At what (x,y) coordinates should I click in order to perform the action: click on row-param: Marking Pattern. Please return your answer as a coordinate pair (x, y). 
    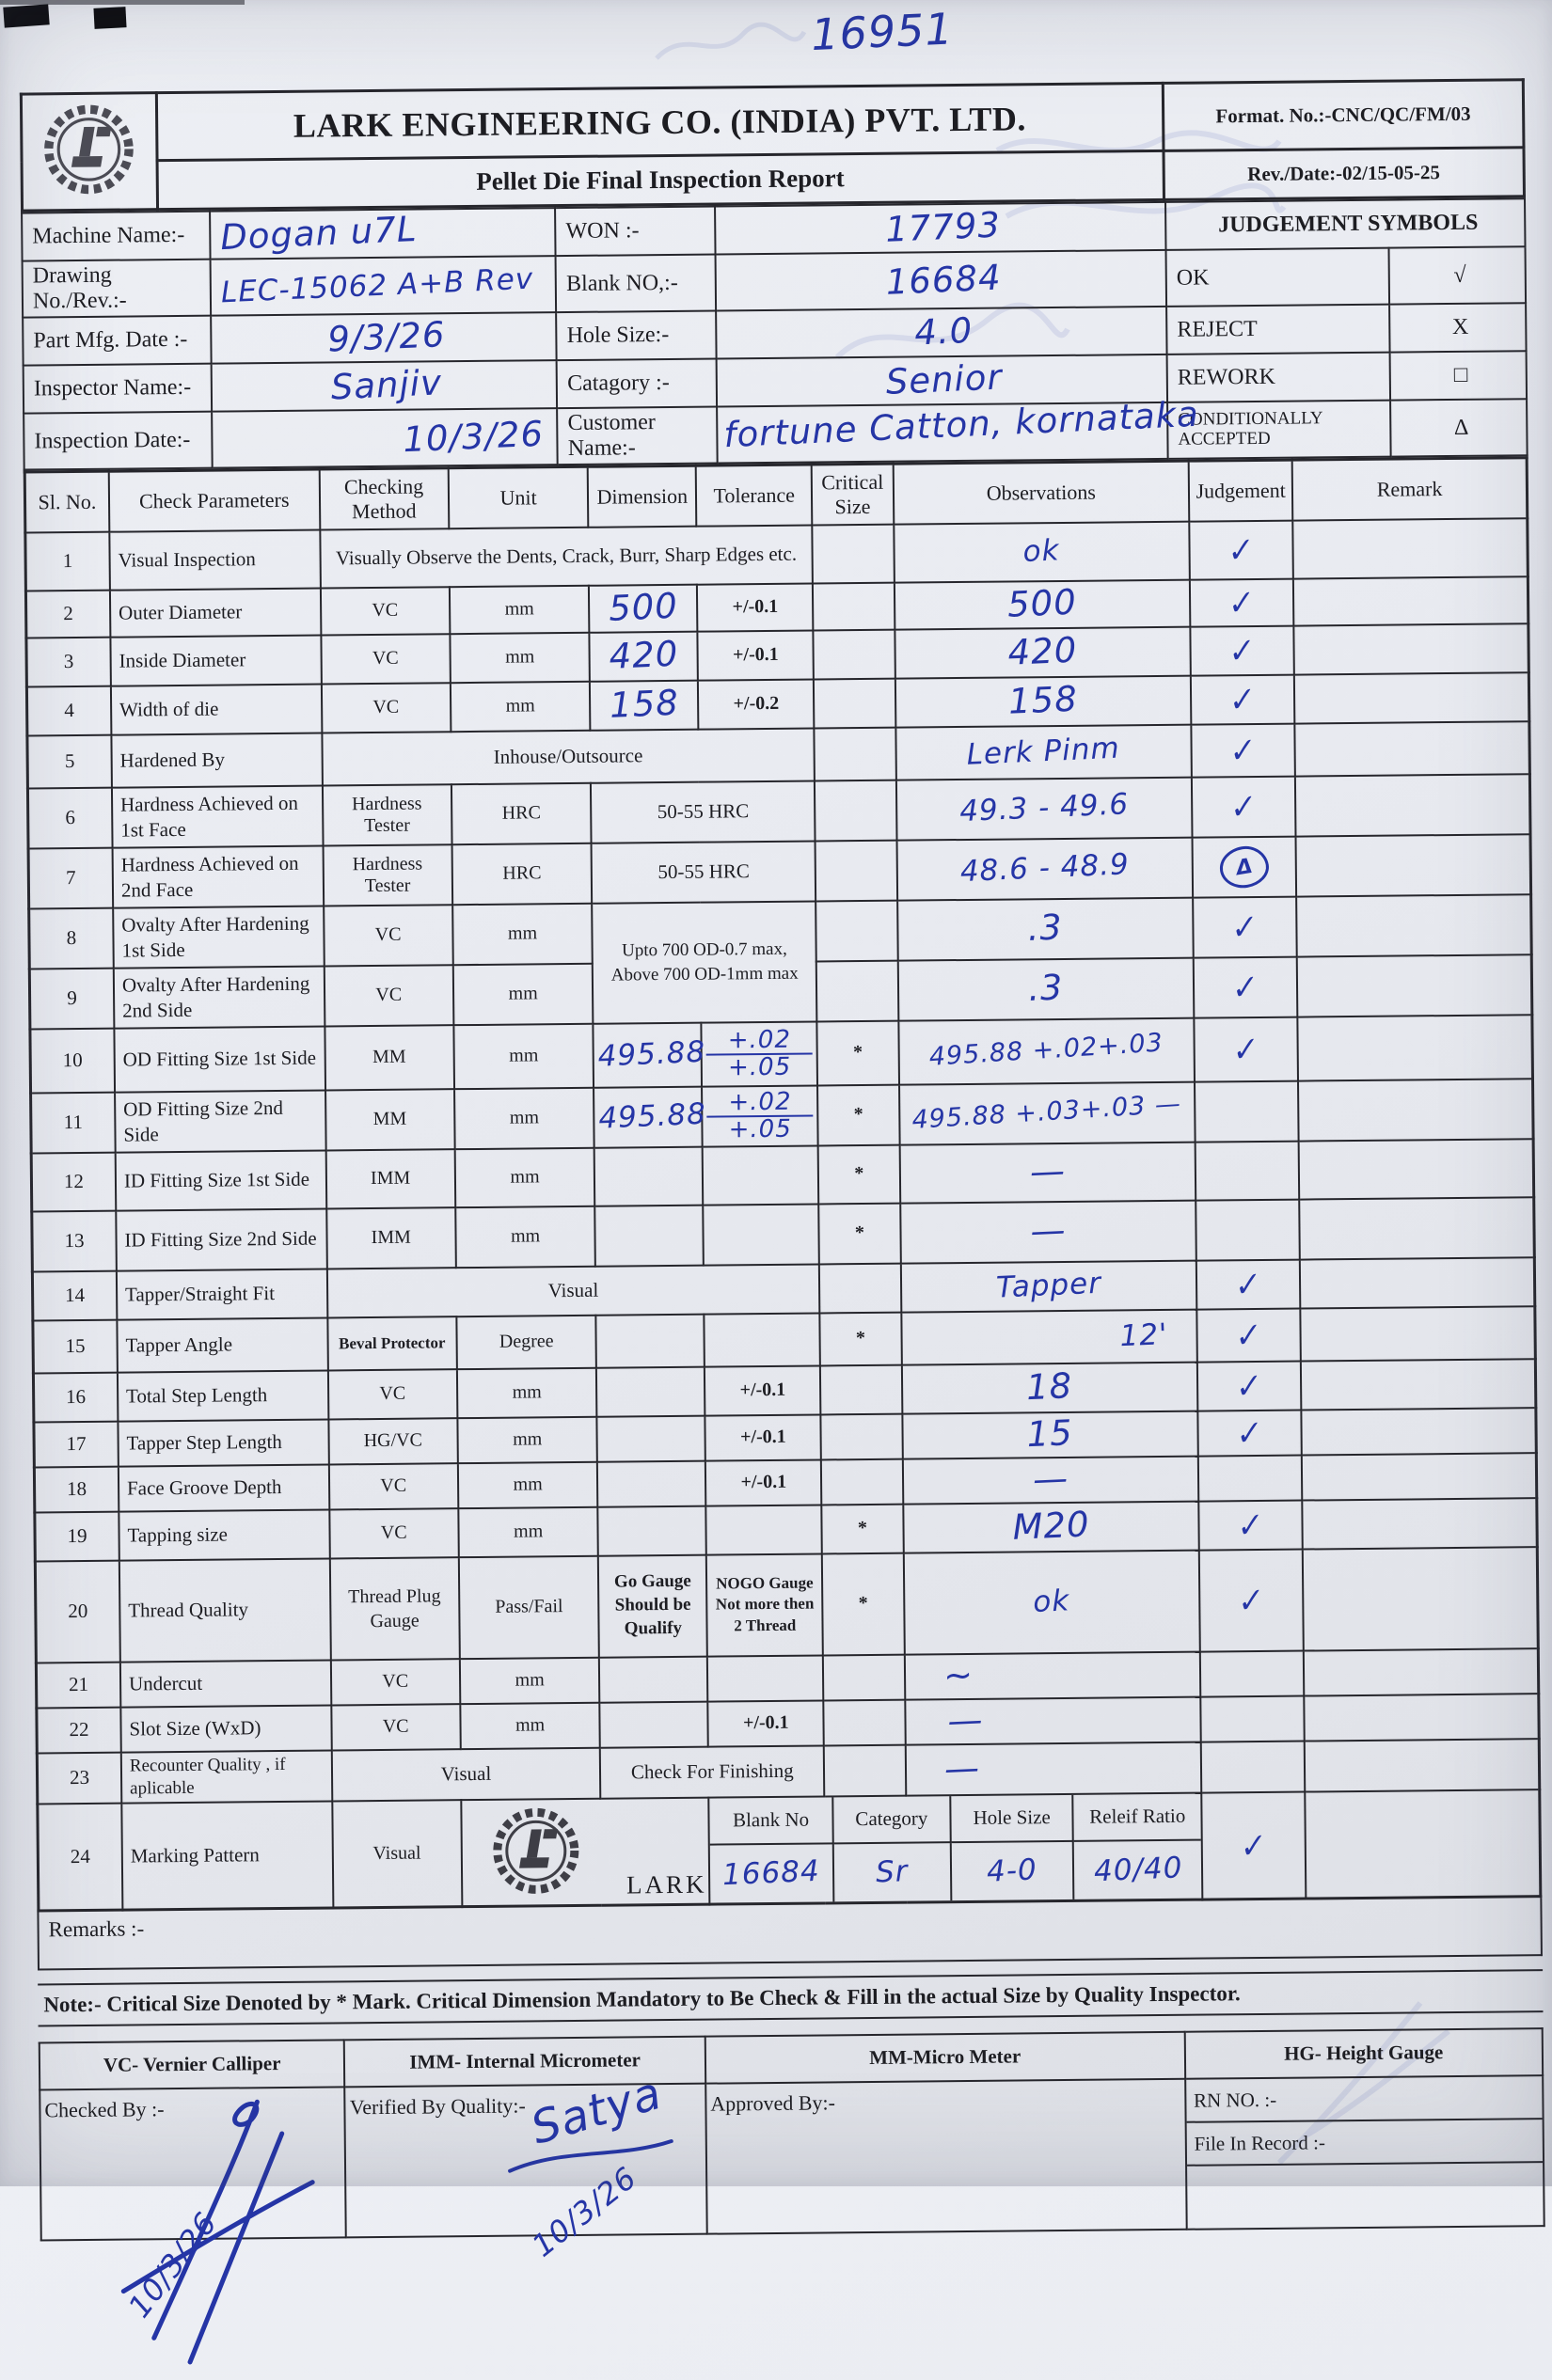
    Looking at the image, I should click on (227, 1855).